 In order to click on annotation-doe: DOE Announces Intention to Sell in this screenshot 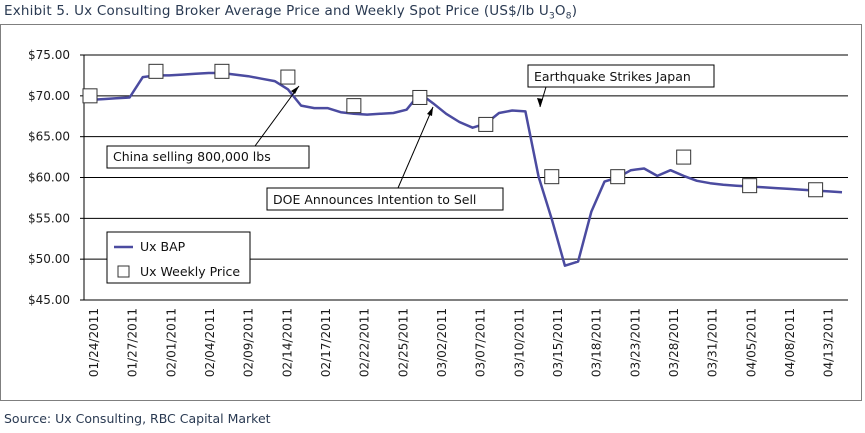, I will do `click(385, 158)`.